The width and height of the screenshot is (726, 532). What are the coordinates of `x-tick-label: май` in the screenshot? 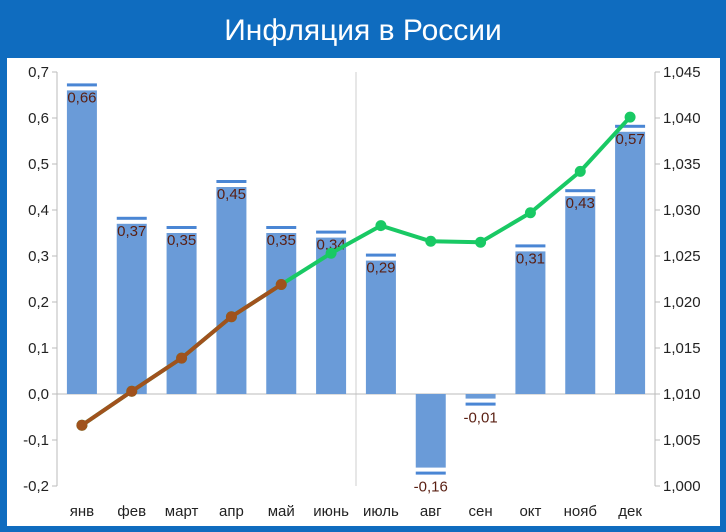 It's located at (281, 511).